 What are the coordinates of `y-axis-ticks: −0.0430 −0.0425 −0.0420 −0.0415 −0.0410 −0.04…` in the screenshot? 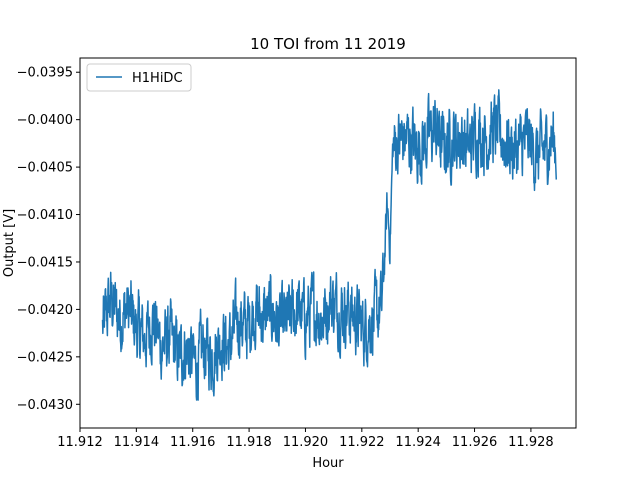 It's located at (48, 239).